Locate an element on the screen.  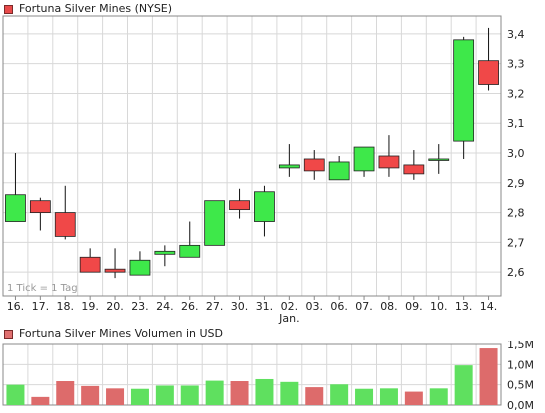
price-ytick-label: 3,0 is located at coordinates (516, 153).